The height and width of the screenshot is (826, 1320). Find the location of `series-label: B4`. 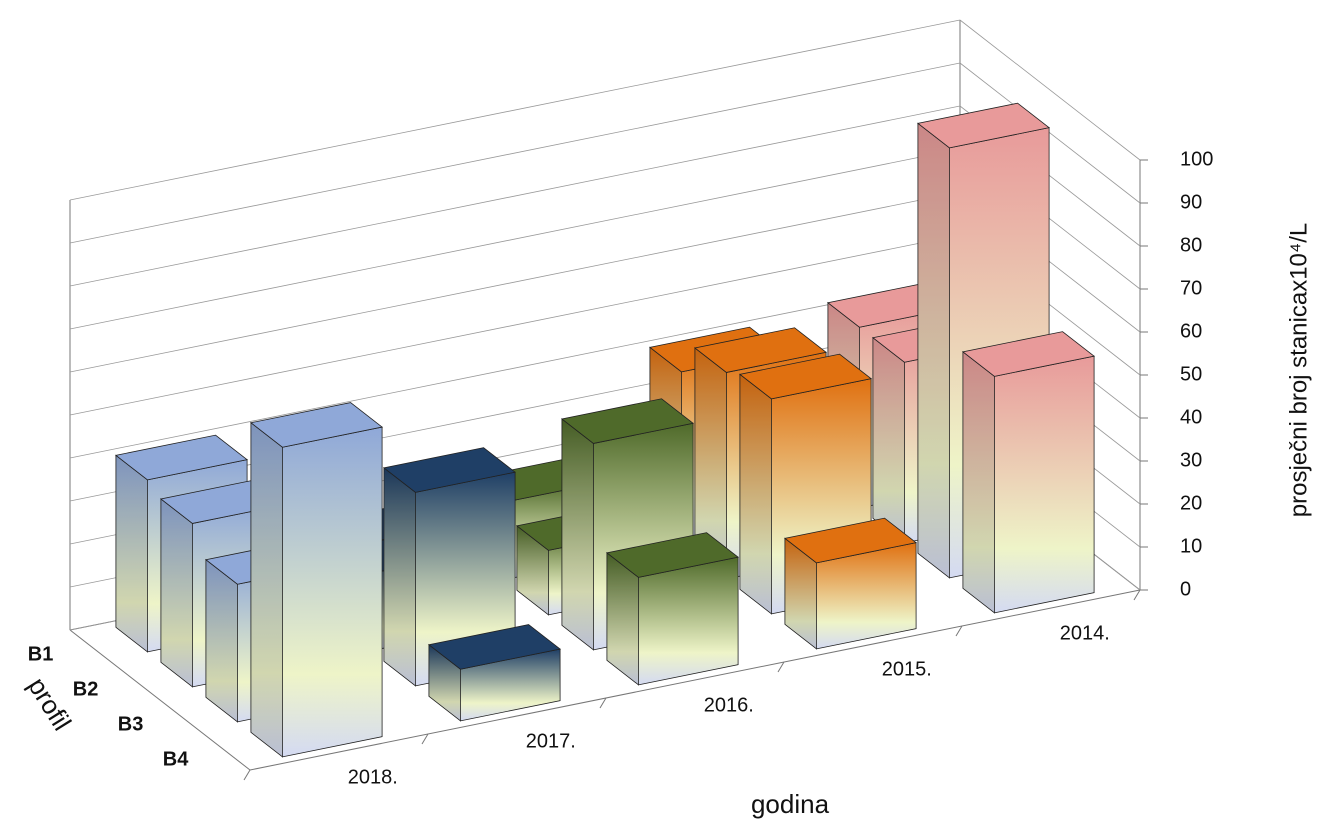

series-label: B4 is located at coordinates (176, 760).